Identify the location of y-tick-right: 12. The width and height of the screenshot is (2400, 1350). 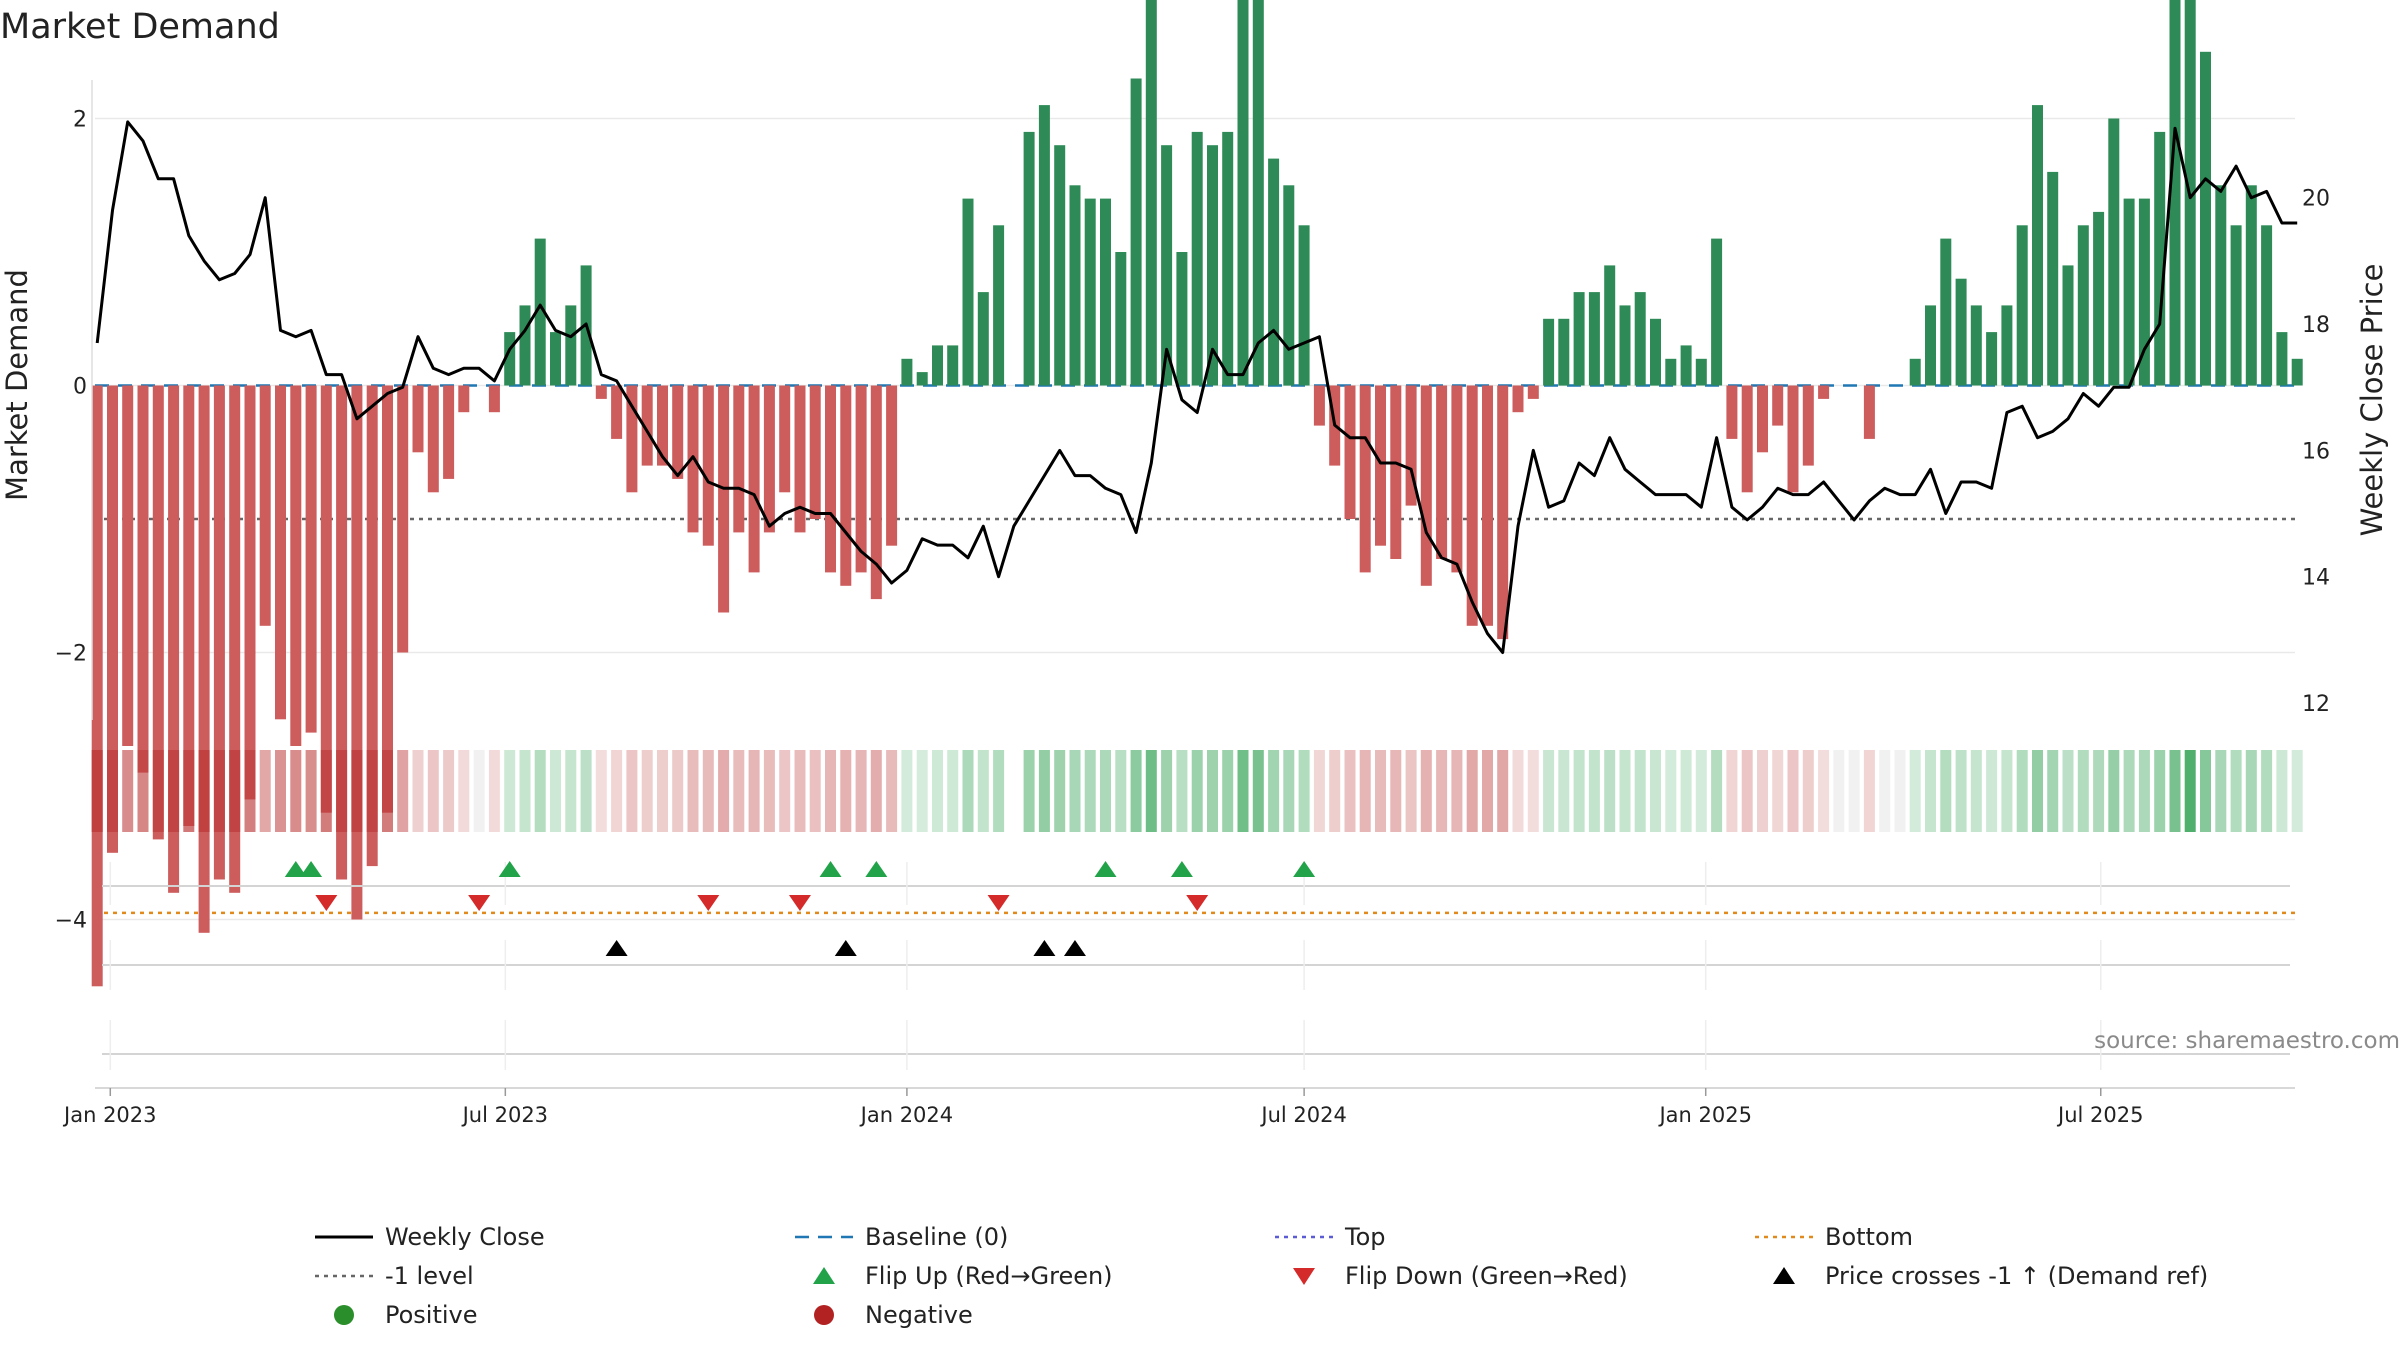
(2316, 704).